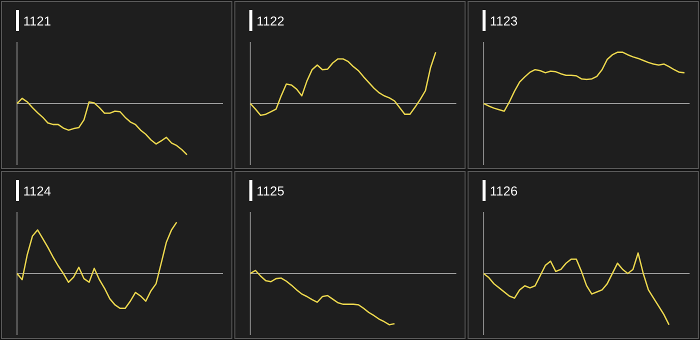  I want to click on chart-title: 1124, so click(37, 191).